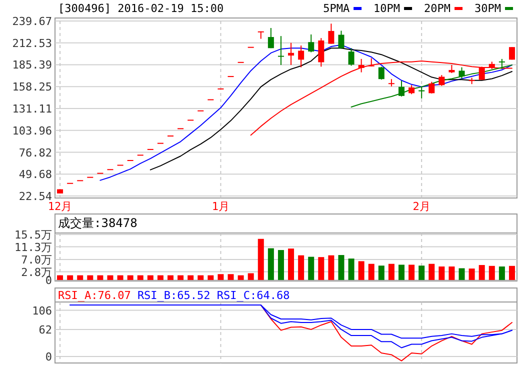 This screenshot has width=520, height=365. I want to click on x-tick-label: 12月, so click(60, 206).